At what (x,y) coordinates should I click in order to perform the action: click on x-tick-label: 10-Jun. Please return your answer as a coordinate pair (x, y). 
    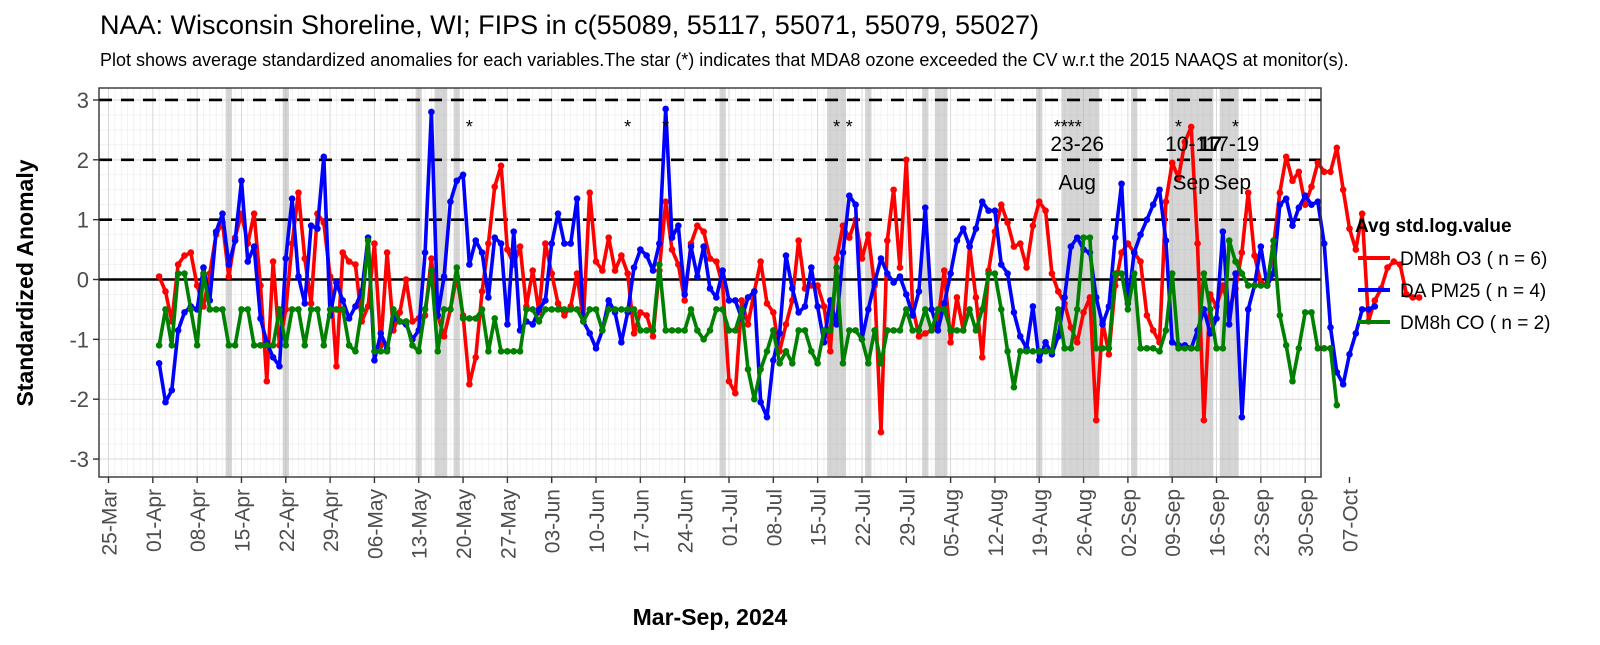
    Looking at the image, I should click on (597, 521).